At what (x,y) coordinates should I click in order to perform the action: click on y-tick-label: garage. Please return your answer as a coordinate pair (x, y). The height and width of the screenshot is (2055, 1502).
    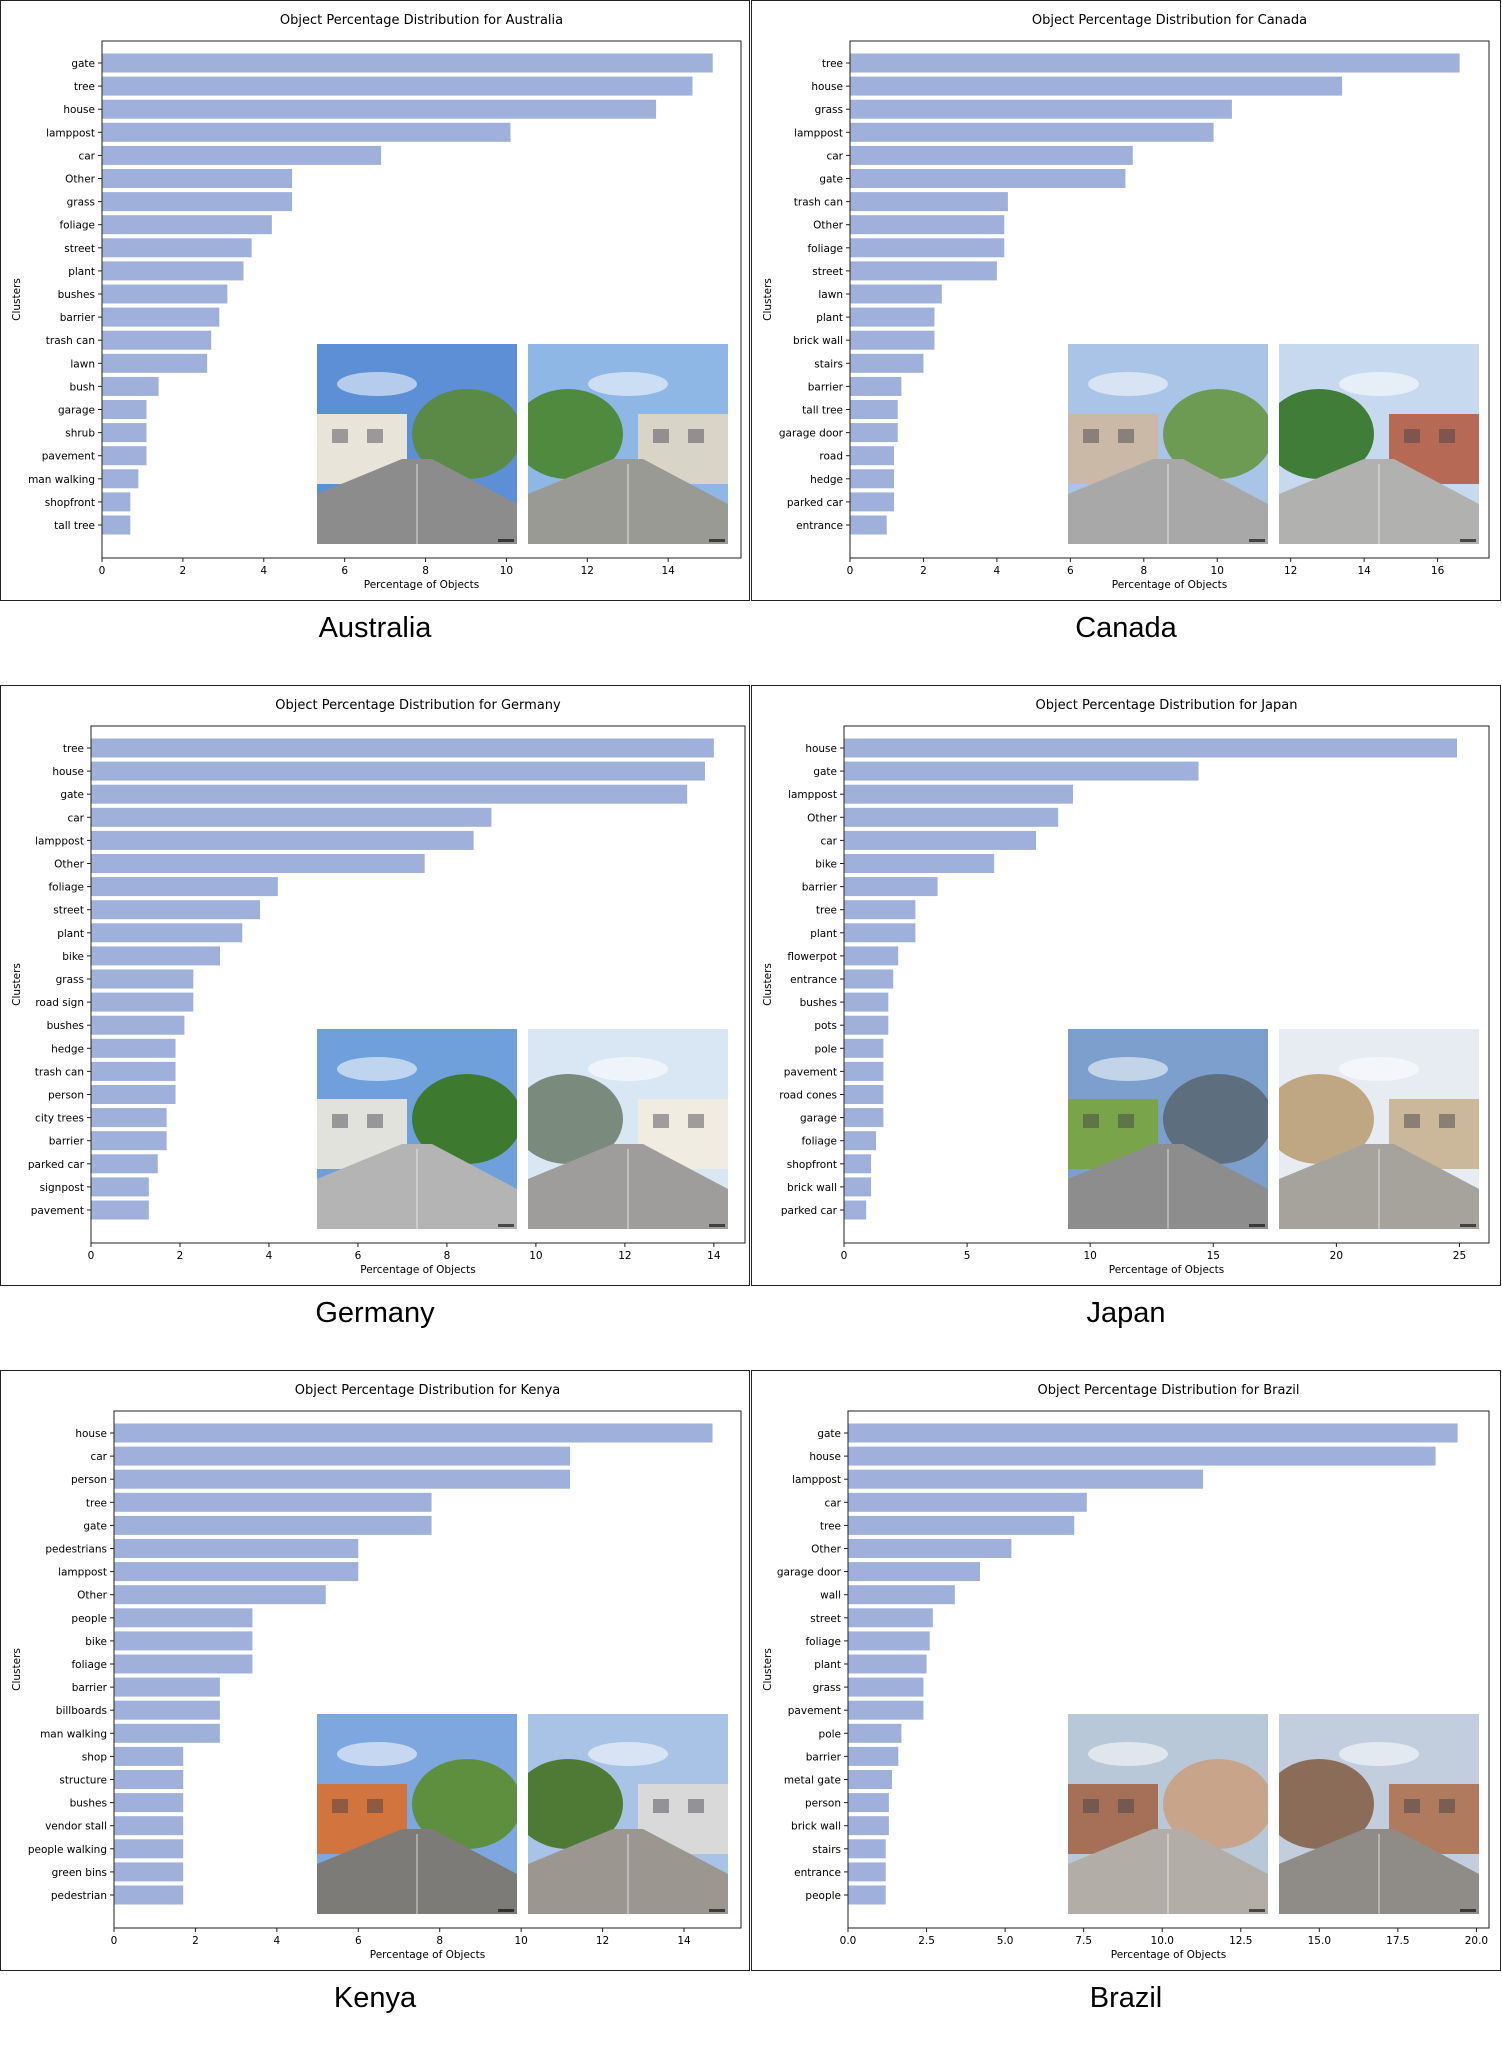
    Looking at the image, I should click on (818, 1119).